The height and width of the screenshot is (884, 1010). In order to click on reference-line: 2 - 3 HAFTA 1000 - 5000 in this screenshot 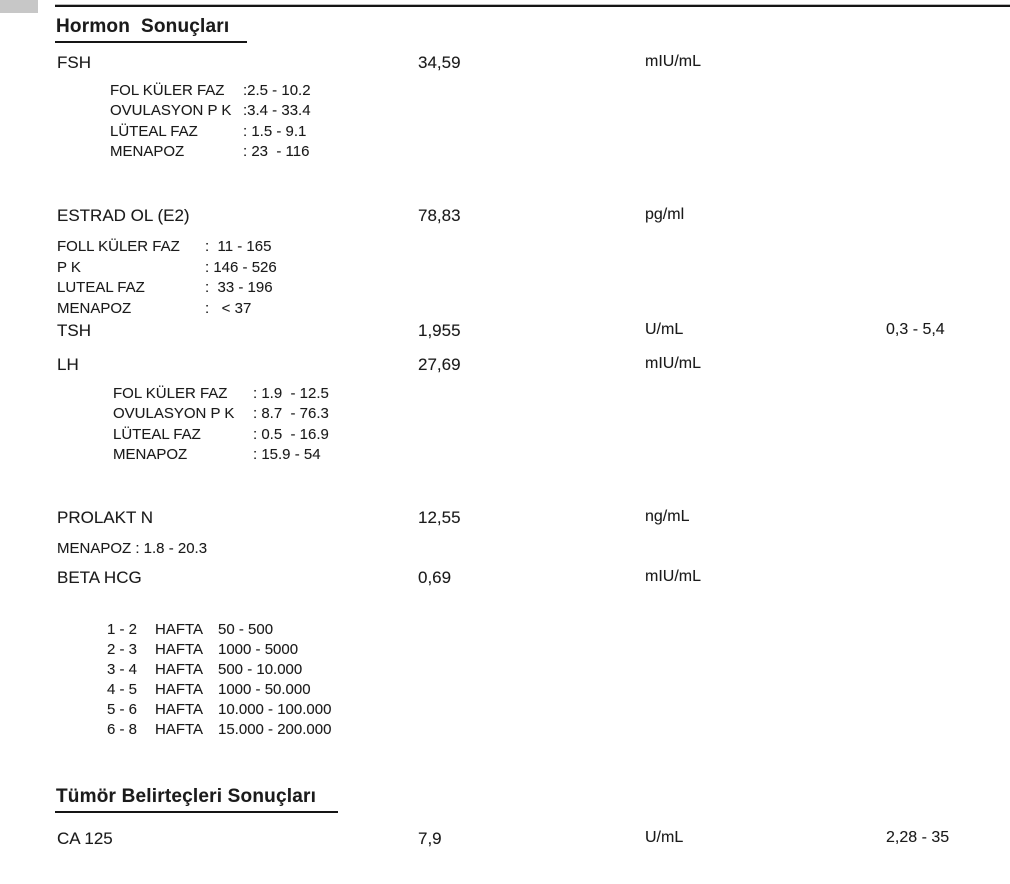, I will do `click(219, 650)`.